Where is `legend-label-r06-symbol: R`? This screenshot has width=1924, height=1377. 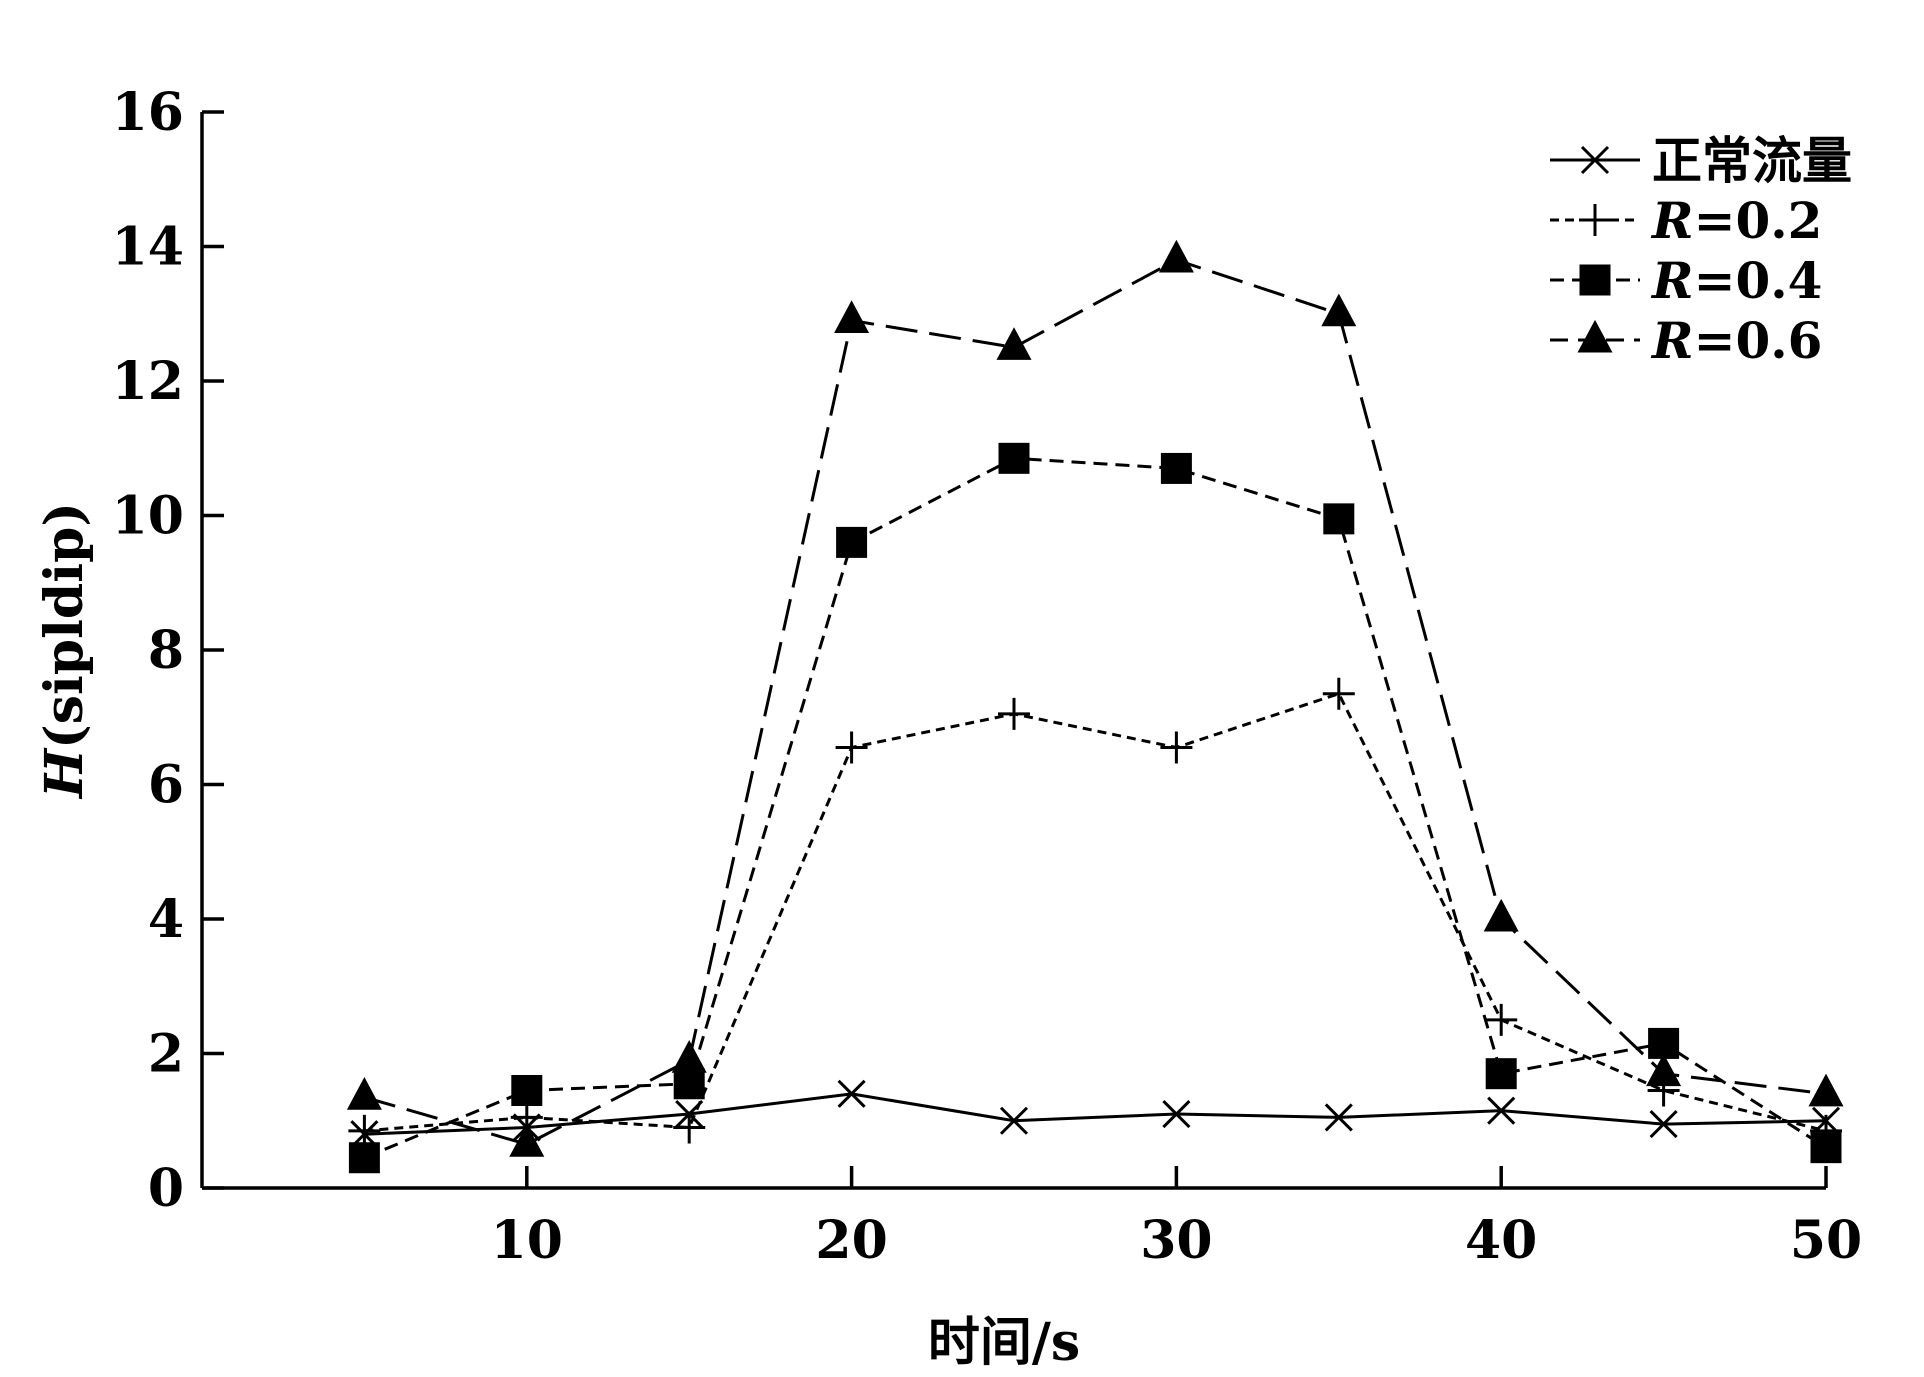
legend-label-r06-symbol: R is located at coordinates (1672, 340).